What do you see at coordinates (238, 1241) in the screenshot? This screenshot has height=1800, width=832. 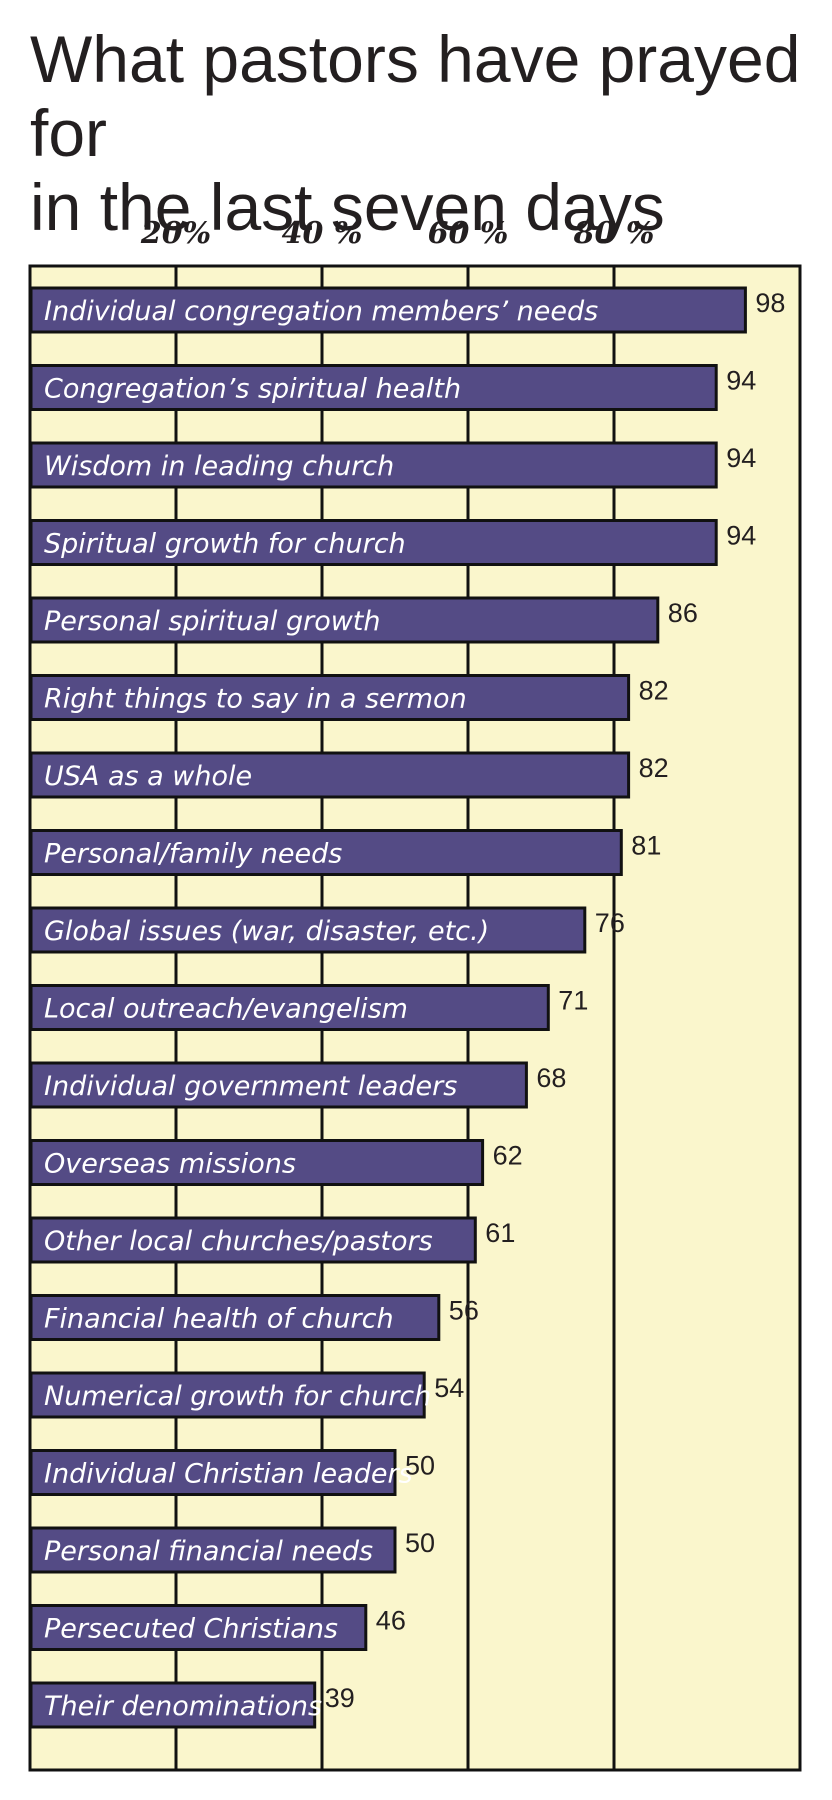 I see `bar-category-label: Other local churches/pastors` at bounding box center [238, 1241].